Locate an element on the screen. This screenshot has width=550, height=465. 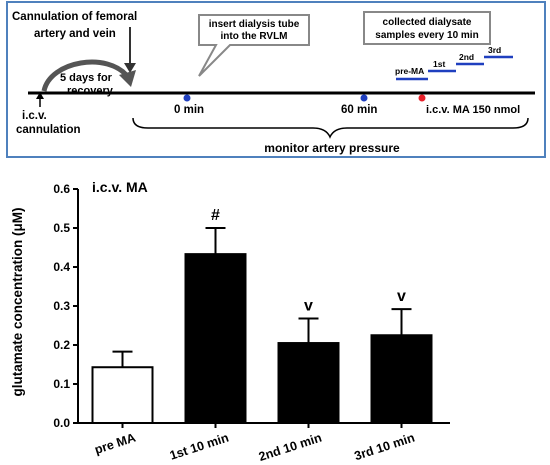
pre-ma-label: pre-MA is located at coordinates (409, 71).